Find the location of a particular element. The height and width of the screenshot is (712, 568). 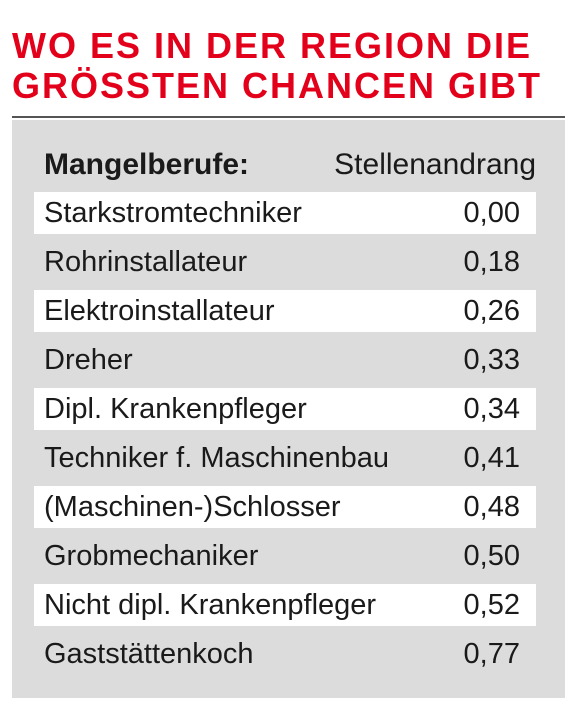

row-profession: Grobmechaniker is located at coordinates (151, 556).